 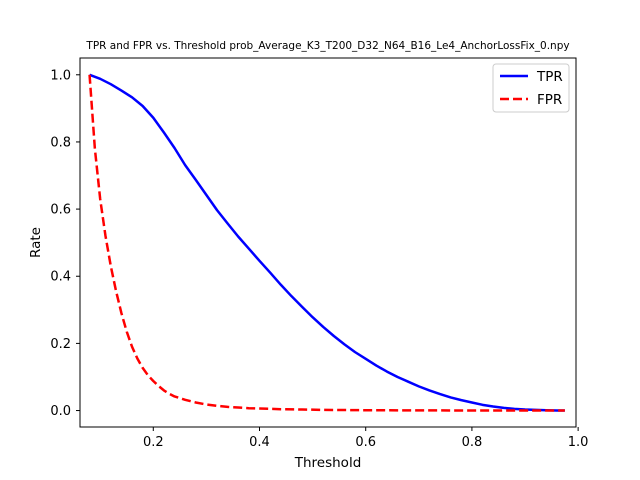 I want to click on y-tick-label: 0.0, so click(x=60, y=411).